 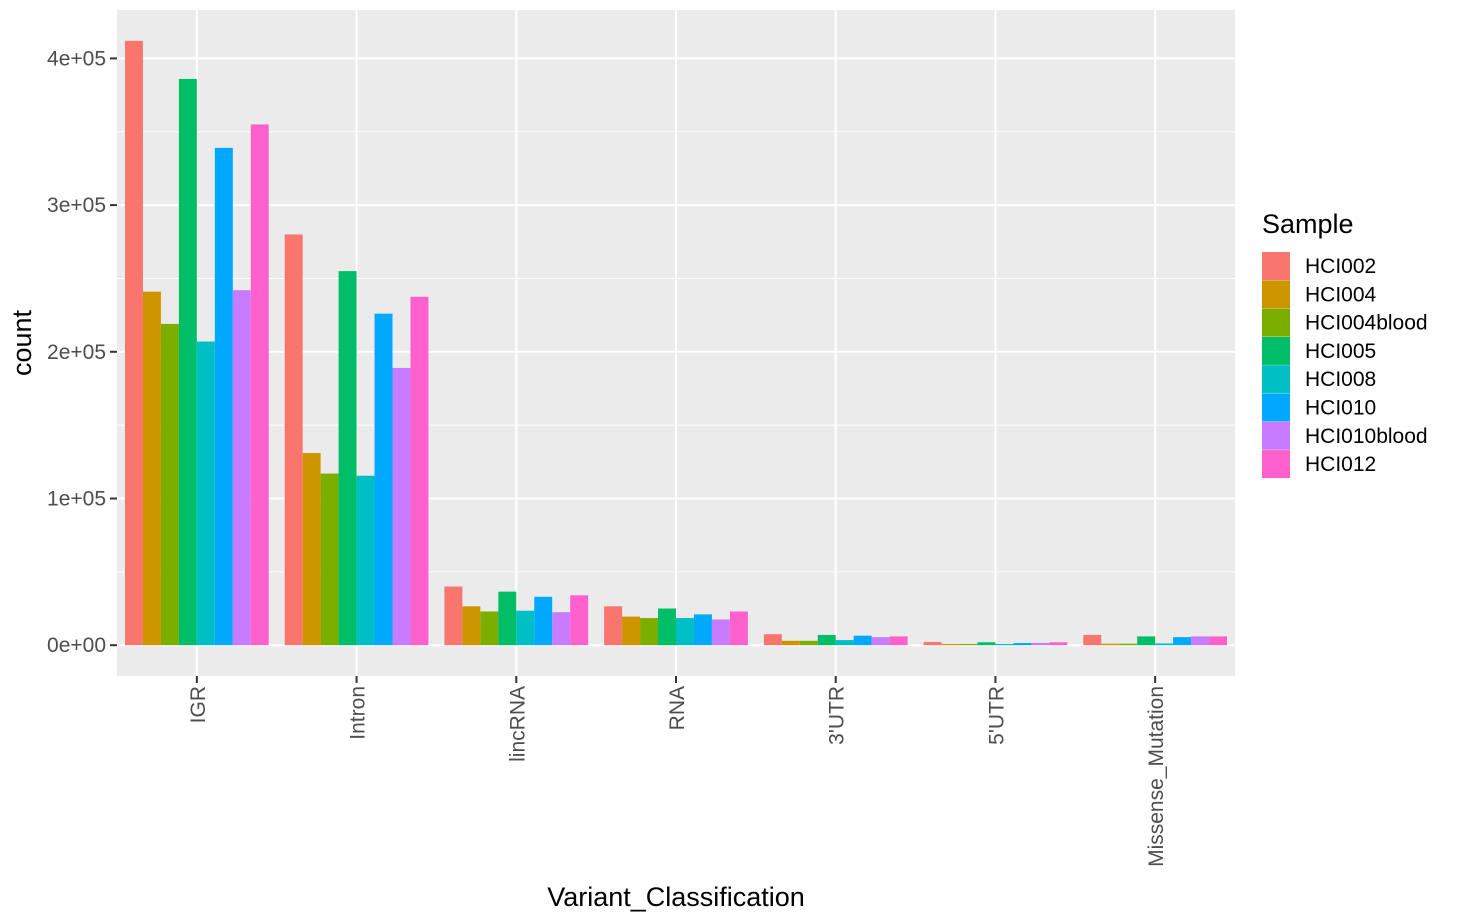 What do you see at coordinates (76, 352) in the screenshot?
I see `y-tick-label: 2e+05` at bounding box center [76, 352].